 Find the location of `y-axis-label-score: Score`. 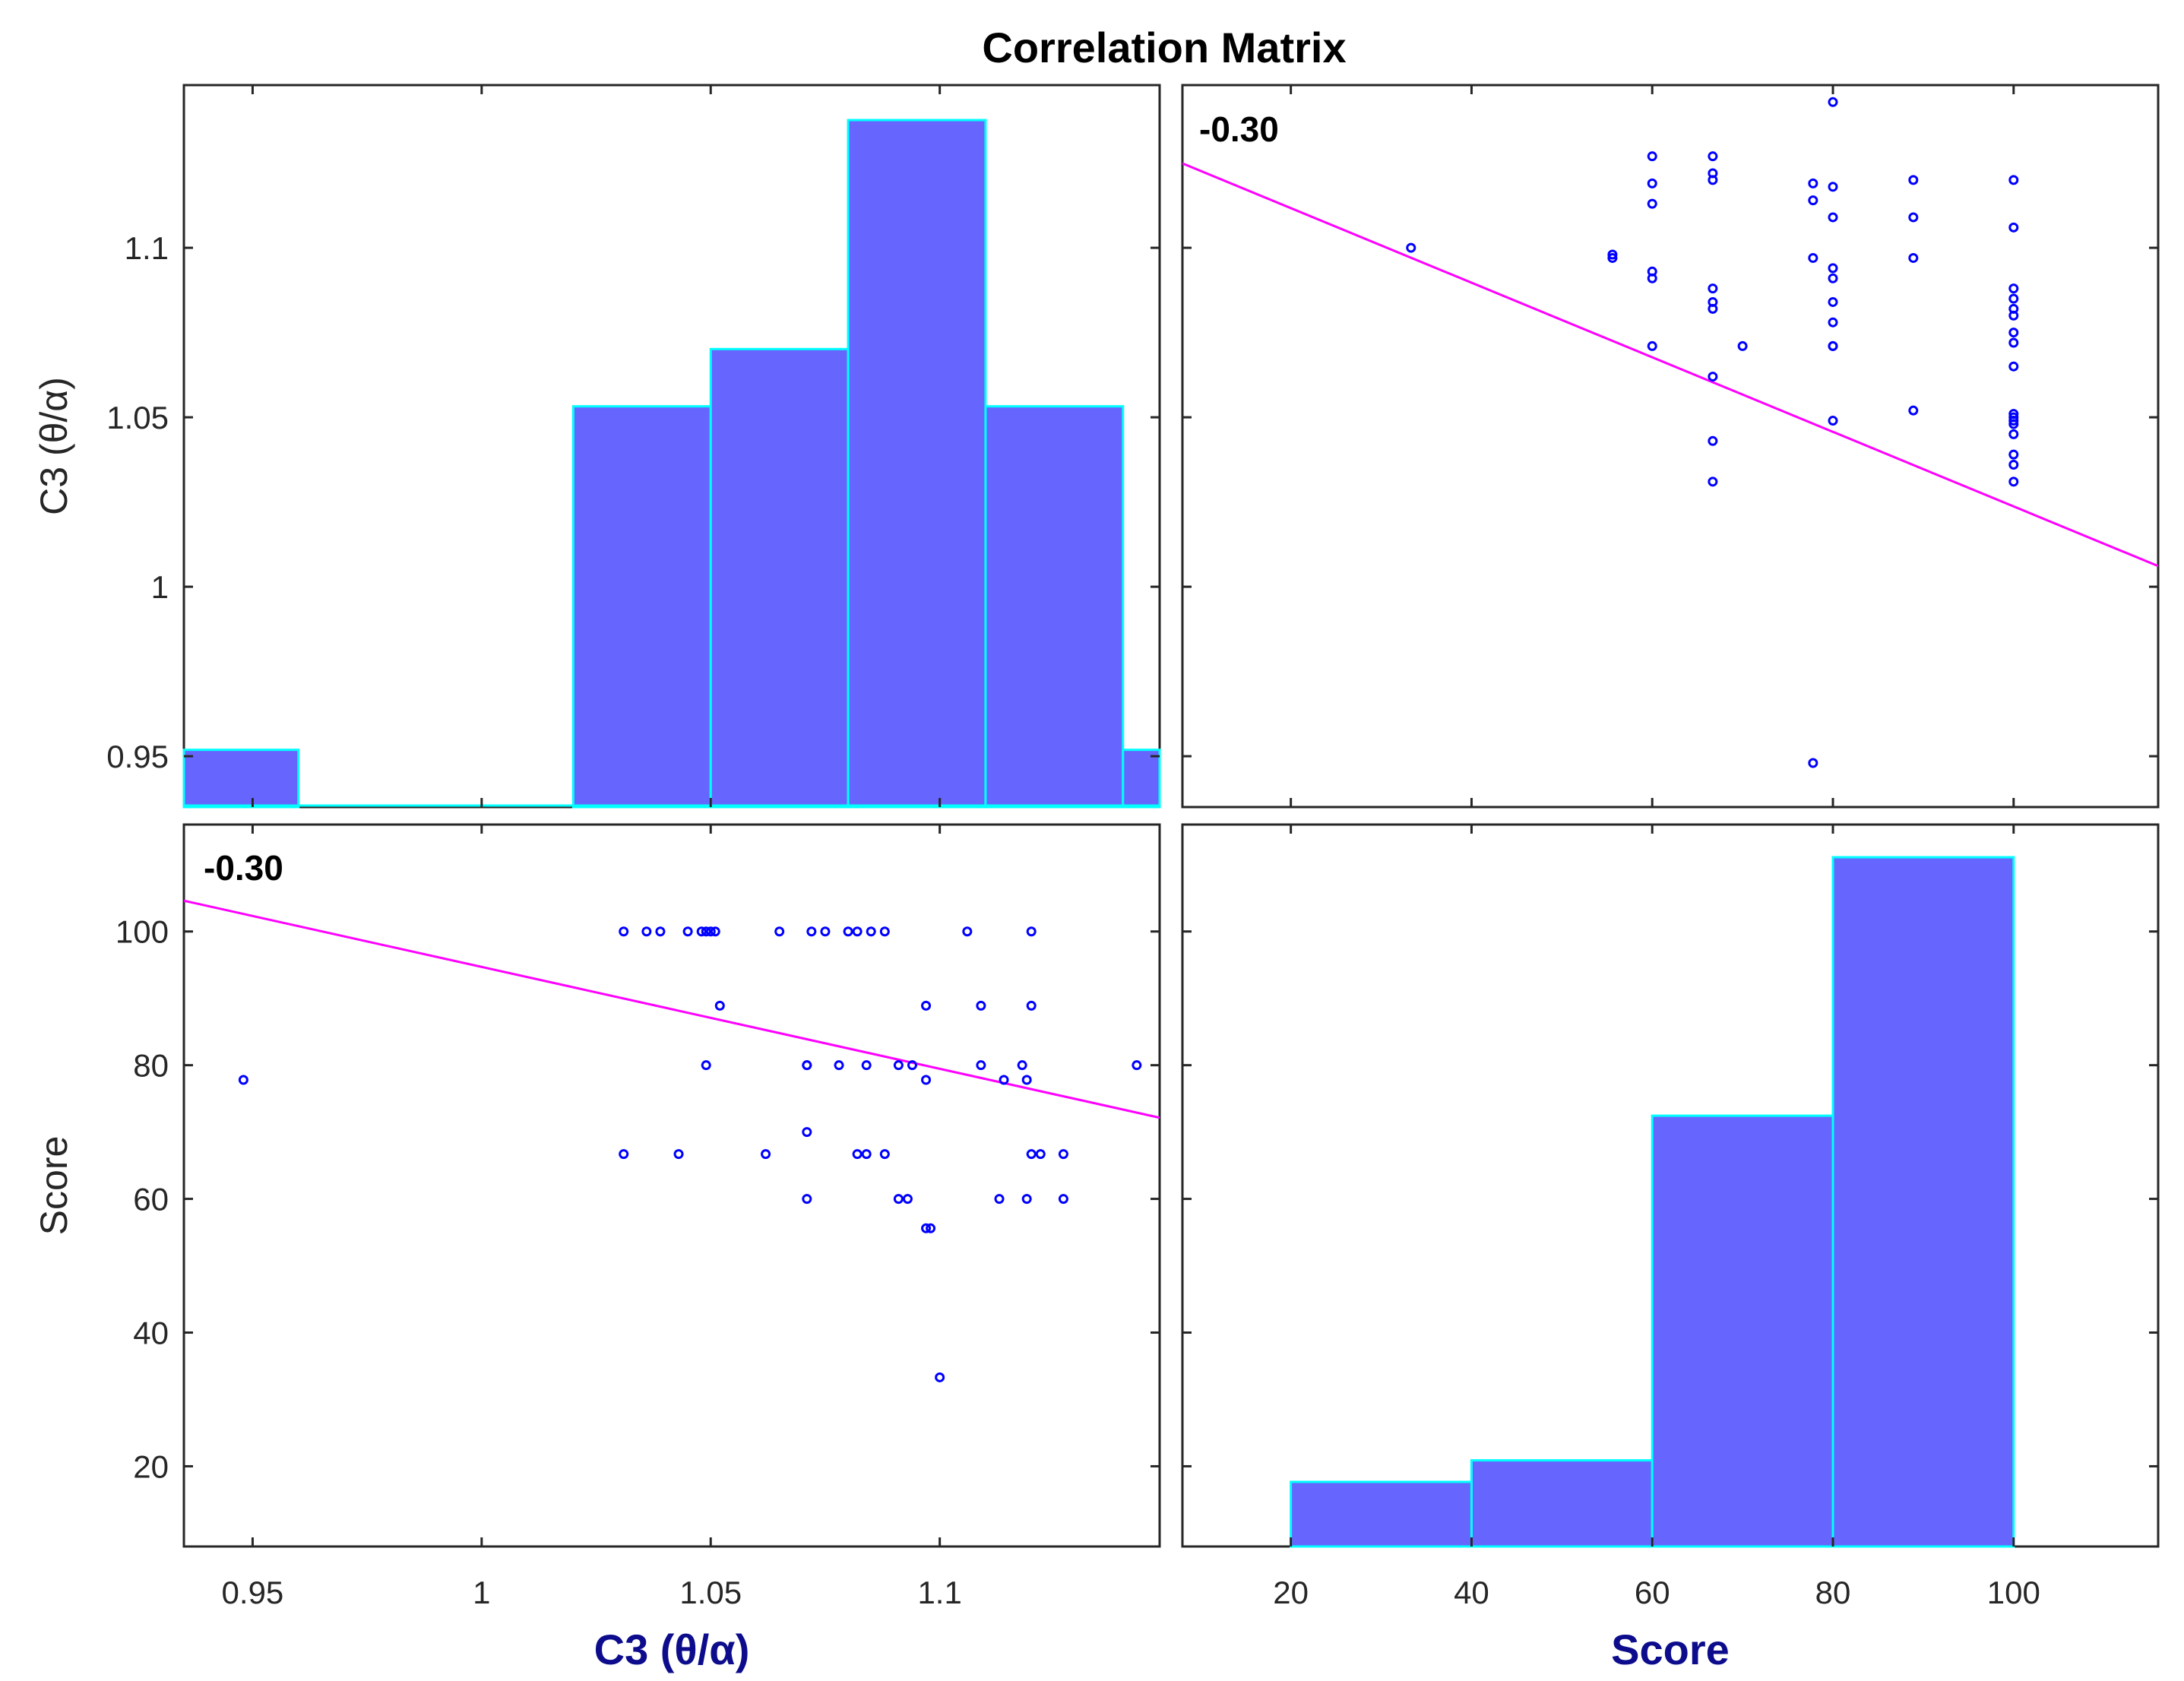

y-axis-label-score: Score is located at coordinates (54, 1186).